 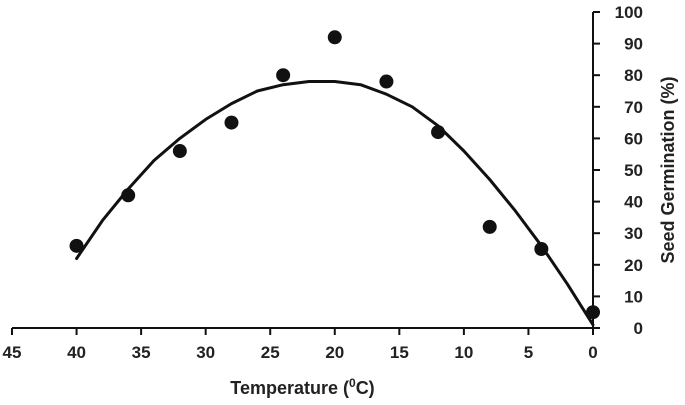 I want to click on x-axis-title-prefix: Temperature (, so click(x=289, y=388).